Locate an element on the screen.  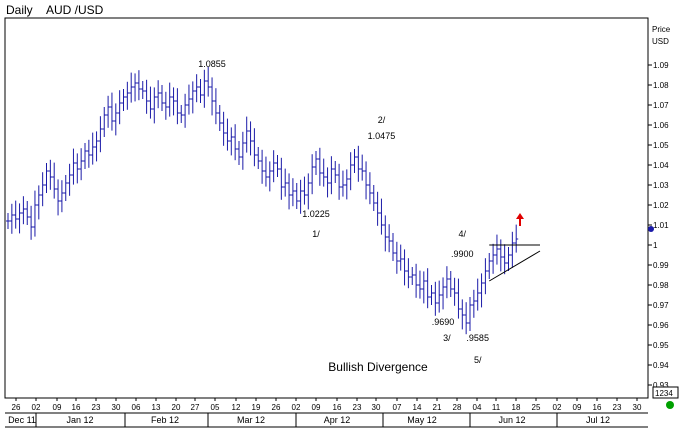
x-month-label: Jan 12 is located at coordinates (79, 420).